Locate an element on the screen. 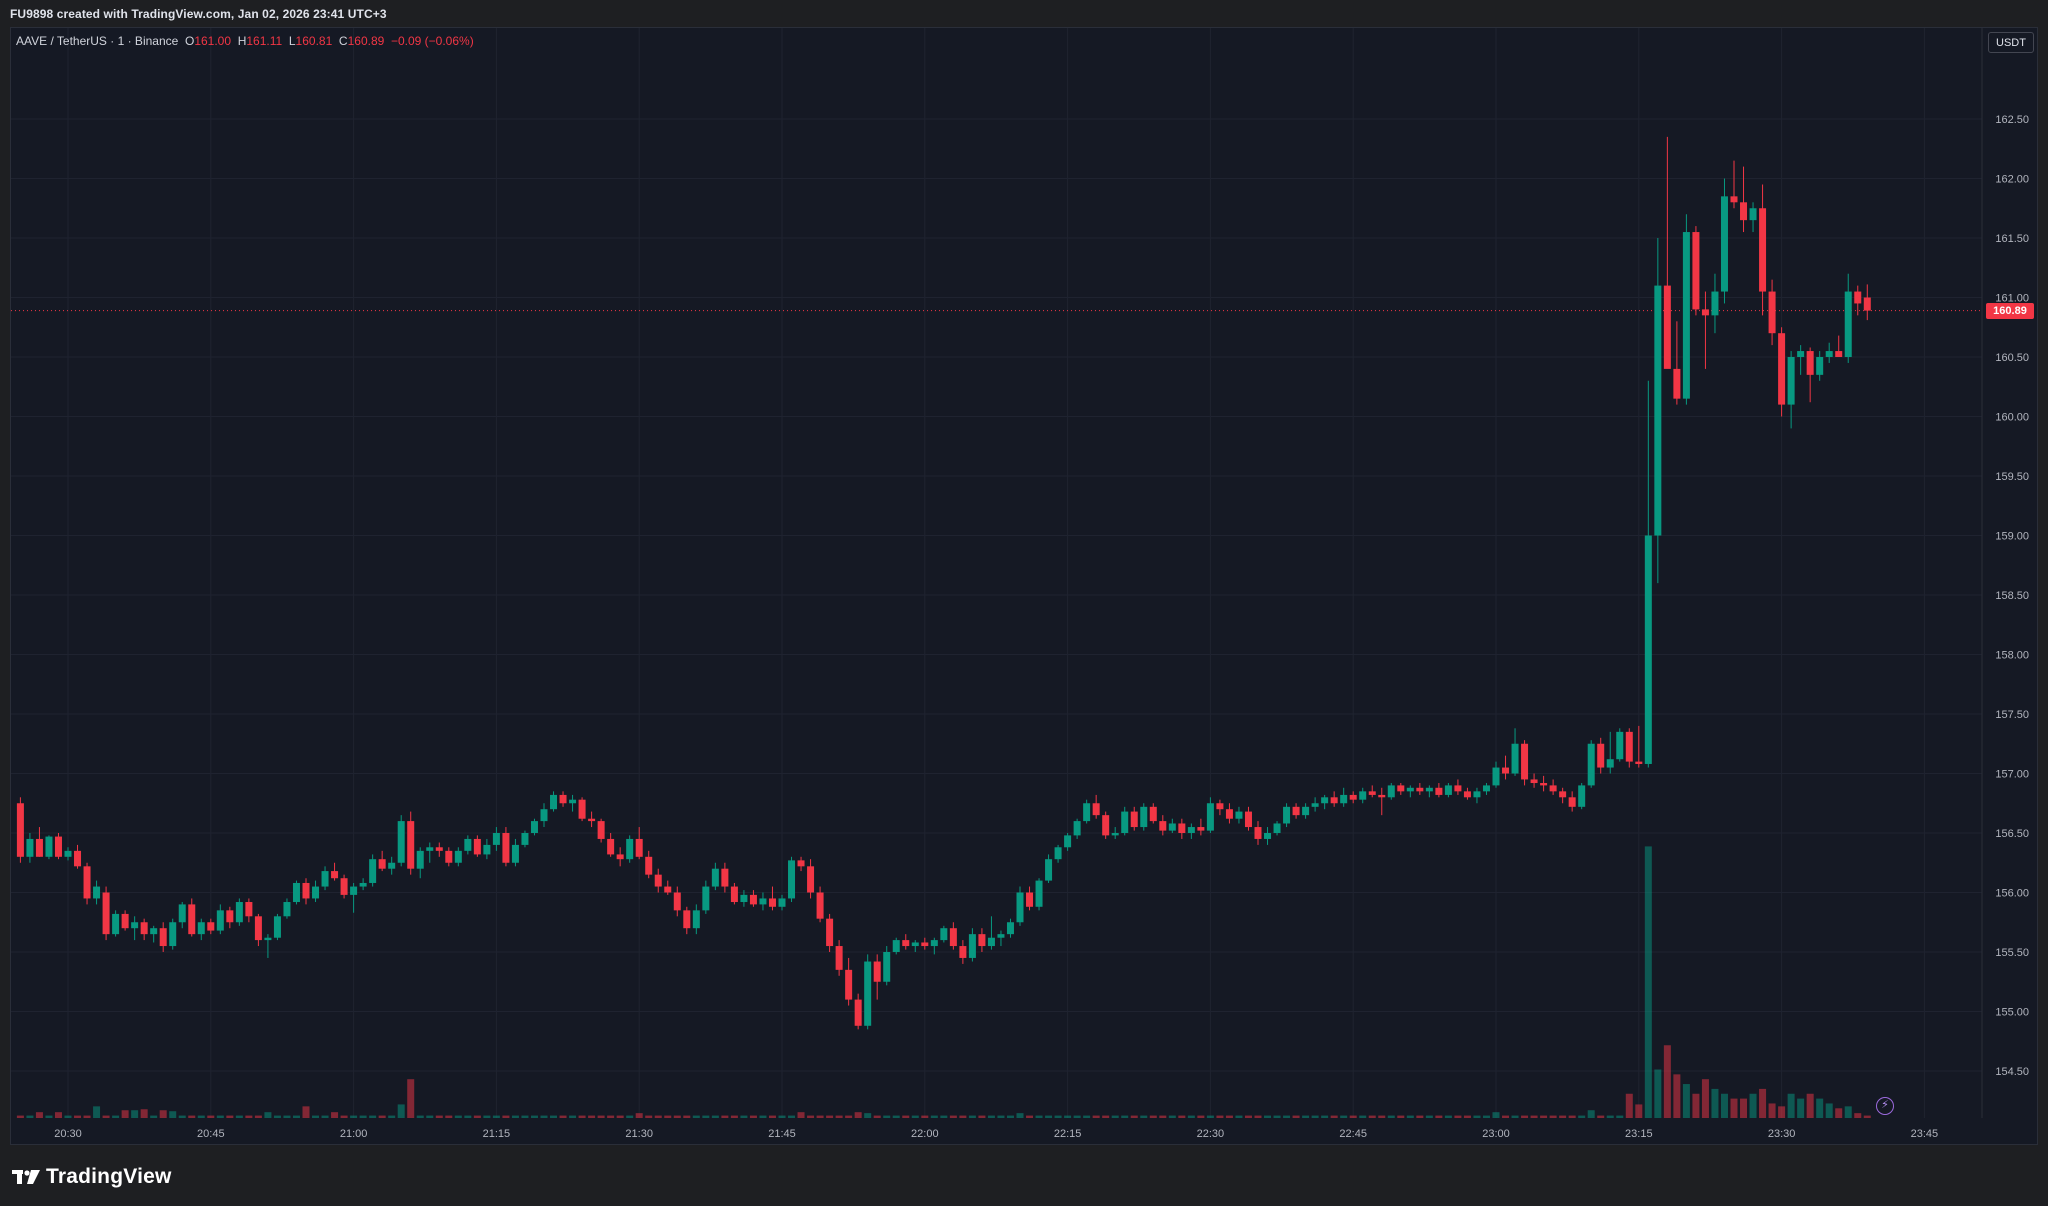 The width and height of the screenshot is (2048, 1206). time-tick-label: 22:15 is located at coordinates (1068, 1134).